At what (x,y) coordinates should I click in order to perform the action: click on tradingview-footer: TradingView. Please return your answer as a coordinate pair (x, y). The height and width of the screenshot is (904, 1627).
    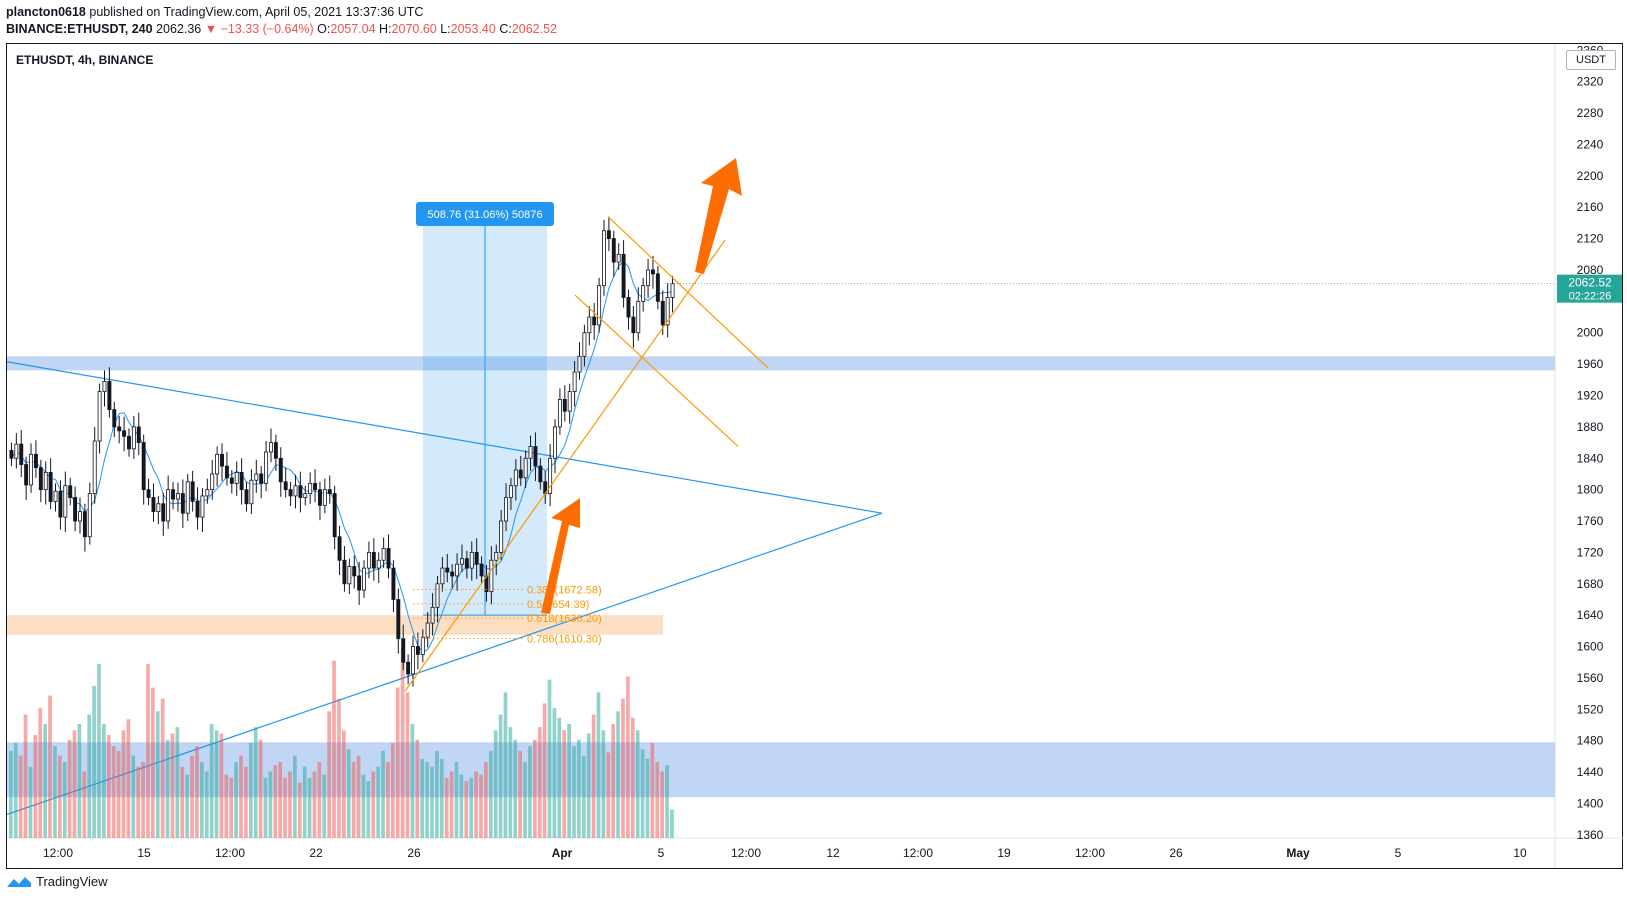
    Looking at the image, I should click on (57, 881).